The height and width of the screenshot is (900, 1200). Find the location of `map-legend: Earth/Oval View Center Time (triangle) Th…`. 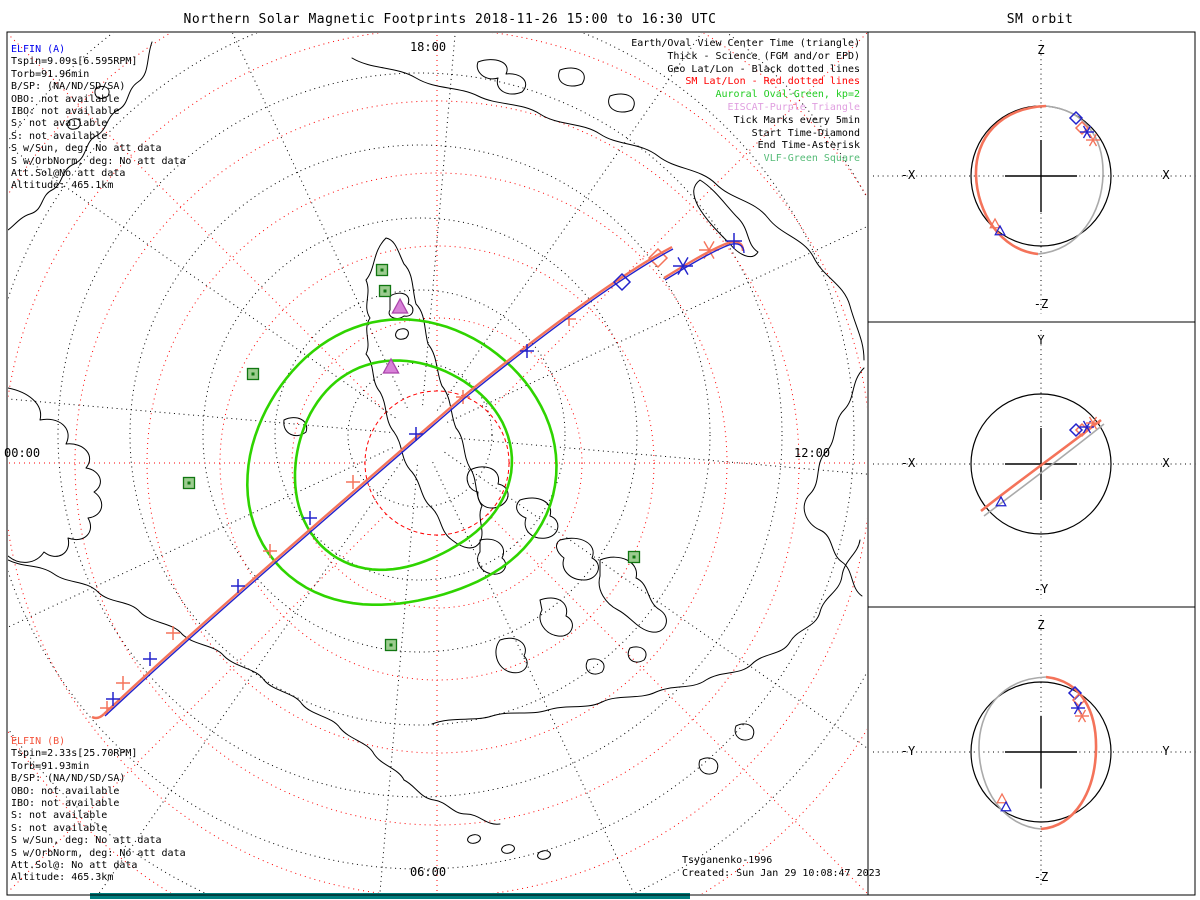

map-legend: Earth/Oval View Center Time (triangle) Th… is located at coordinates (745, 102).